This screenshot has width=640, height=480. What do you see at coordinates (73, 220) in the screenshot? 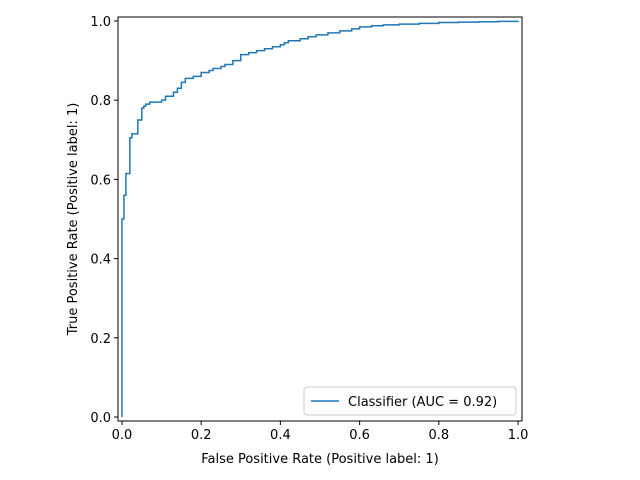
I see `y-axis-label: True Positive Rate (Positive label: 1)` at bounding box center [73, 220].